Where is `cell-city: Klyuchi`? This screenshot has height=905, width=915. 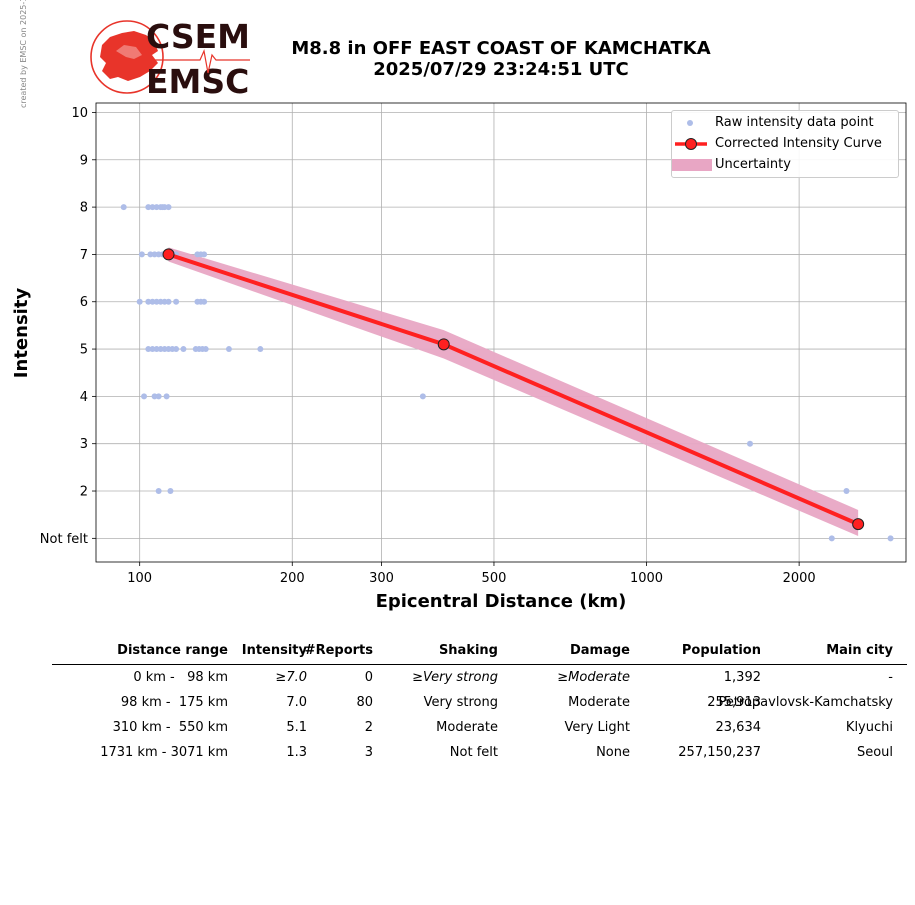
cell-city: Klyuchi is located at coordinates (869, 727).